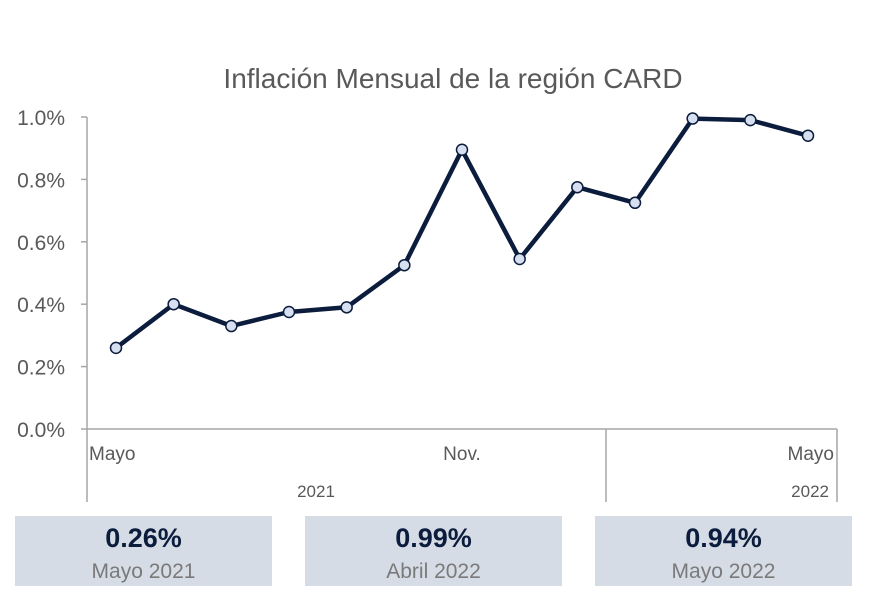 The width and height of the screenshot is (870, 611). I want to click on summary-card-1: 0.26% Mayo 2021, so click(143, 551).